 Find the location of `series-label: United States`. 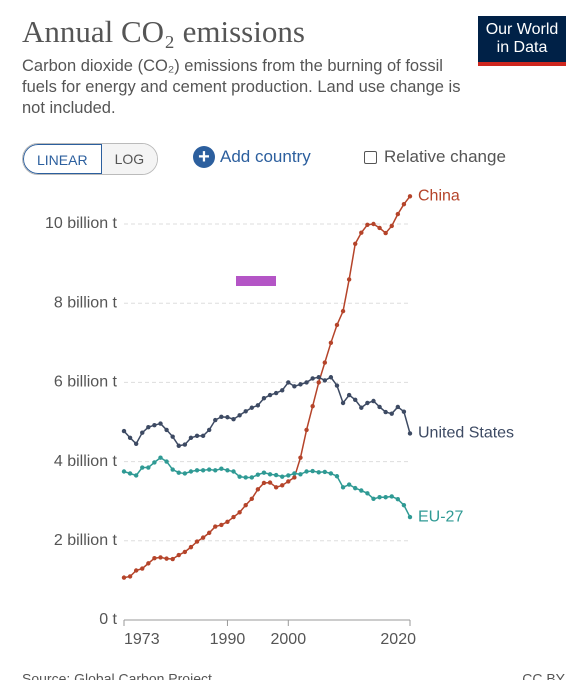

series-label: United States is located at coordinates (466, 433).